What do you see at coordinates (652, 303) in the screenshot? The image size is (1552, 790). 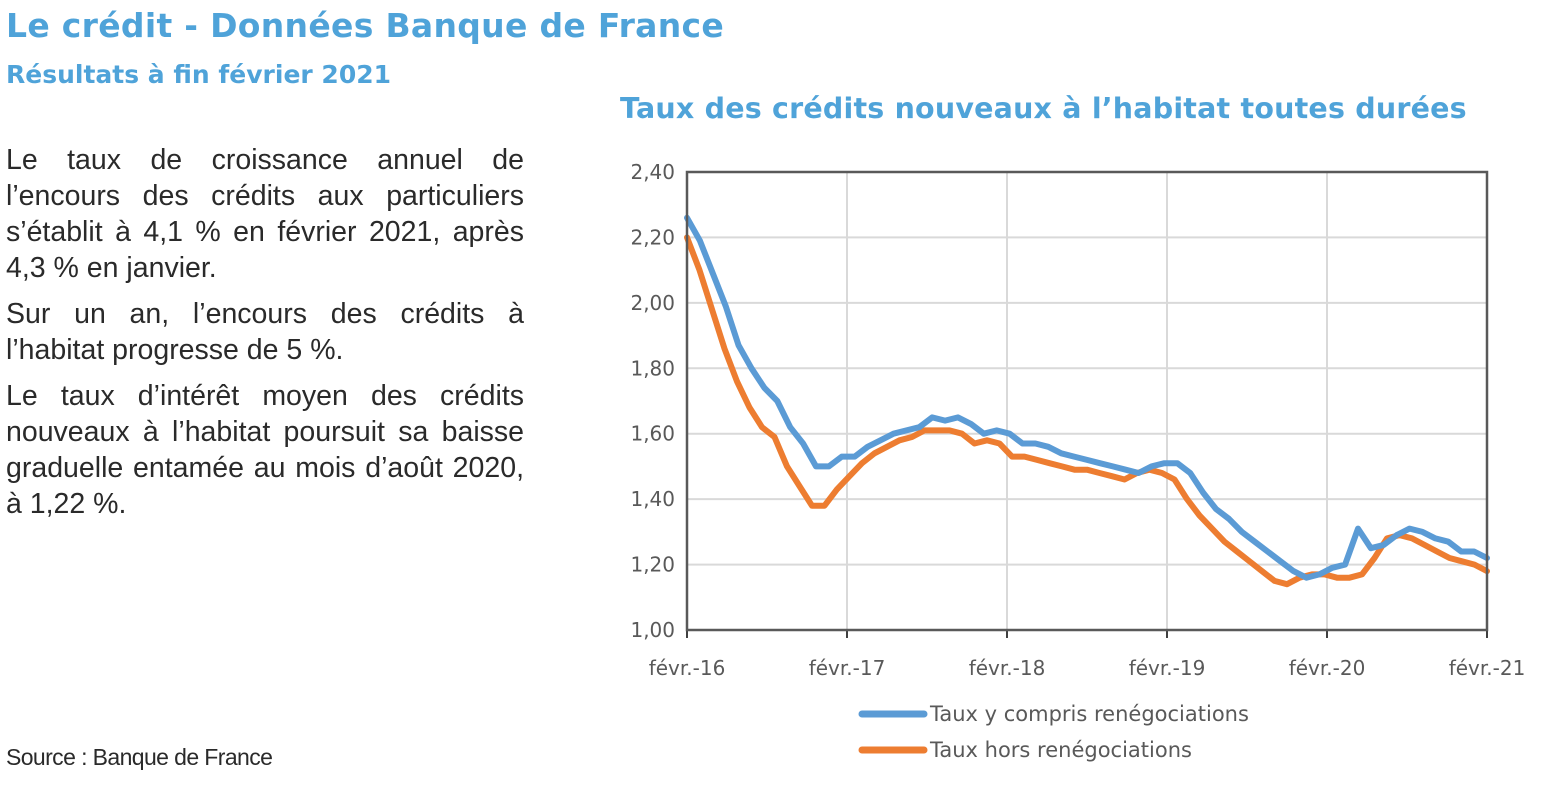 I see `y-tick-label: 2,00` at bounding box center [652, 303].